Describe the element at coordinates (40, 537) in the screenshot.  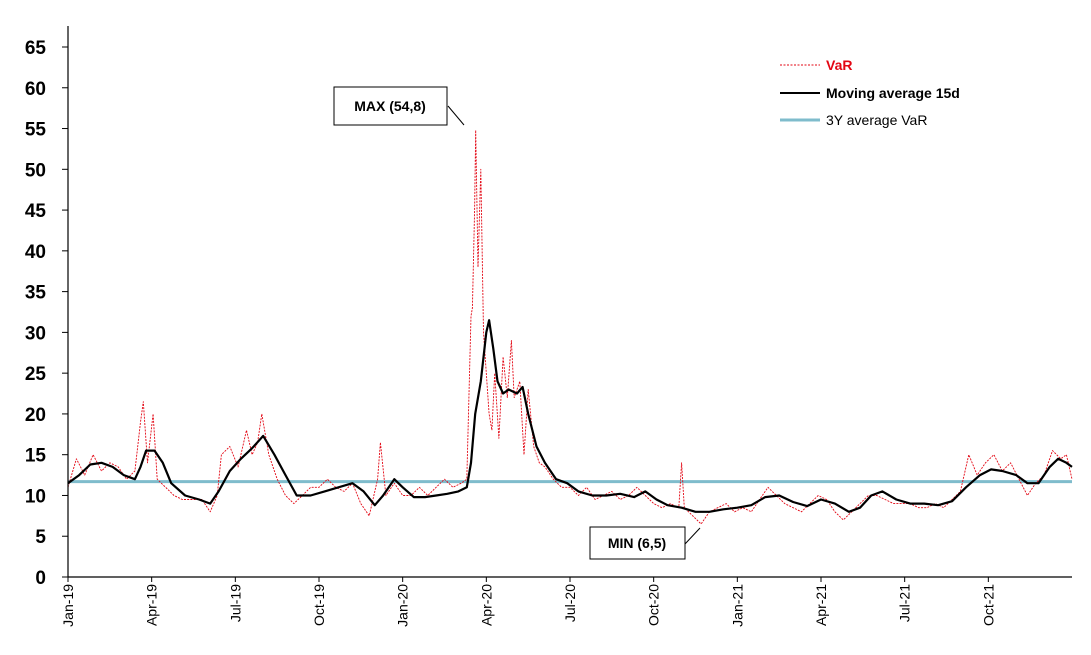
I see `y-tick-label: 5` at that location.